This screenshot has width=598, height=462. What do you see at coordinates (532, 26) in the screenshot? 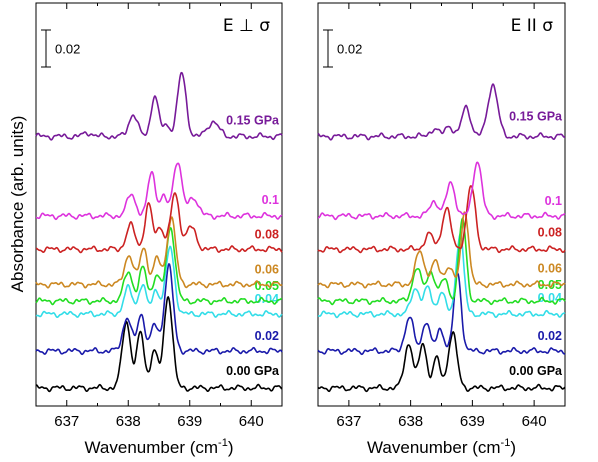
I see `panel-title: E II σ` at bounding box center [532, 26].